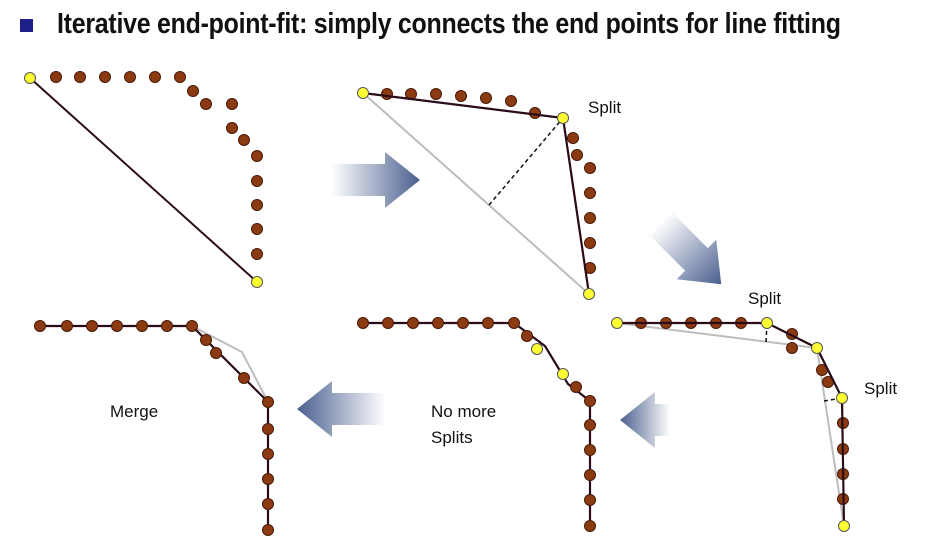 This screenshot has height=550, width=927. I want to click on panel-no-more-splits: No more Splits, so click(476, 424).